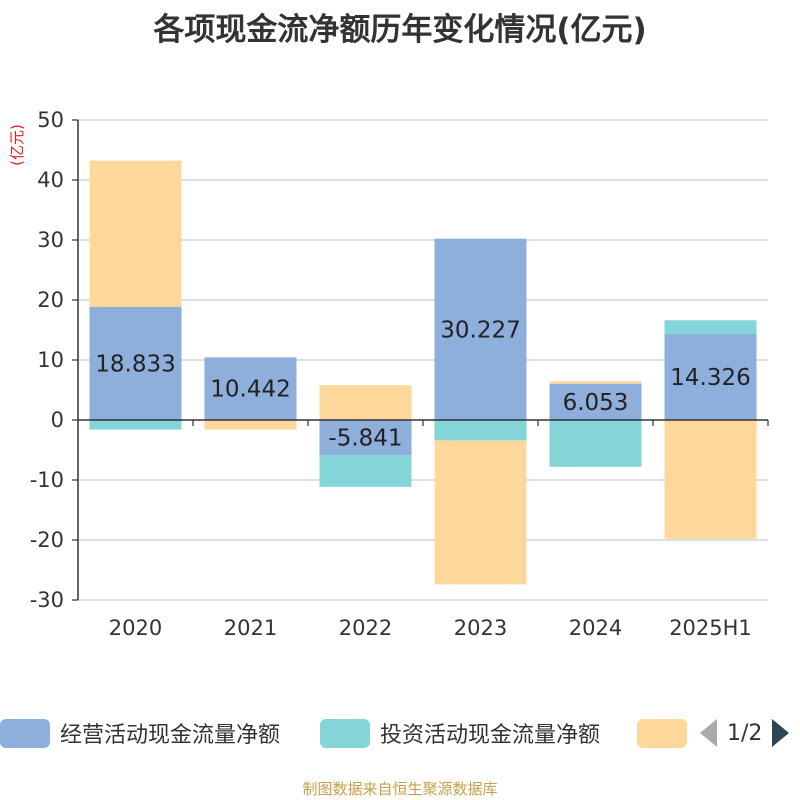 The image size is (800, 800). What do you see at coordinates (250, 425) in the screenshot?
I see `bar-3-2021` at bounding box center [250, 425].